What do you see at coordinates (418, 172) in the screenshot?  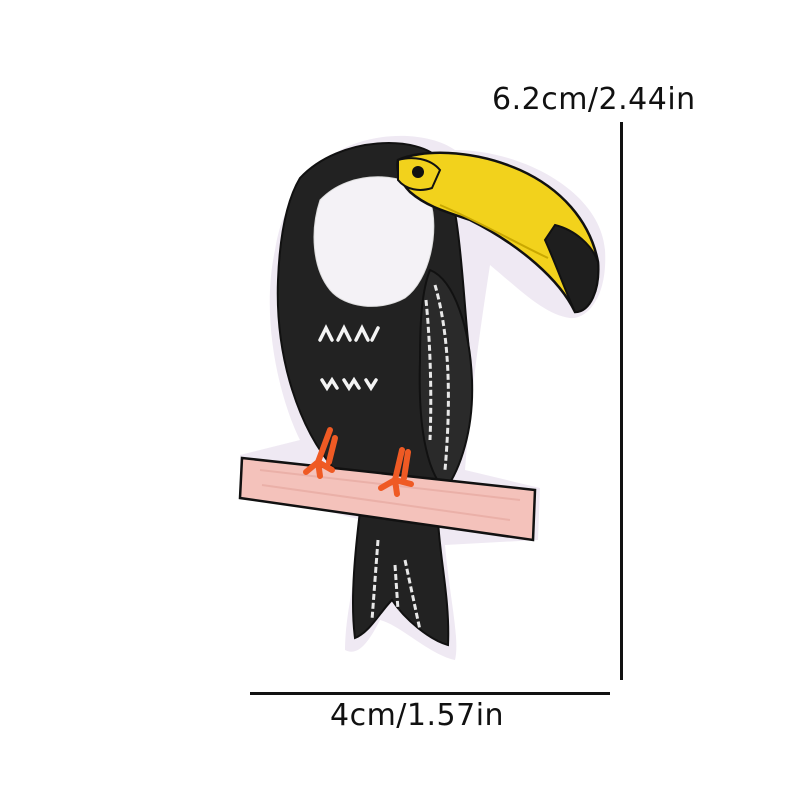 I see `toucan-eye` at bounding box center [418, 172].